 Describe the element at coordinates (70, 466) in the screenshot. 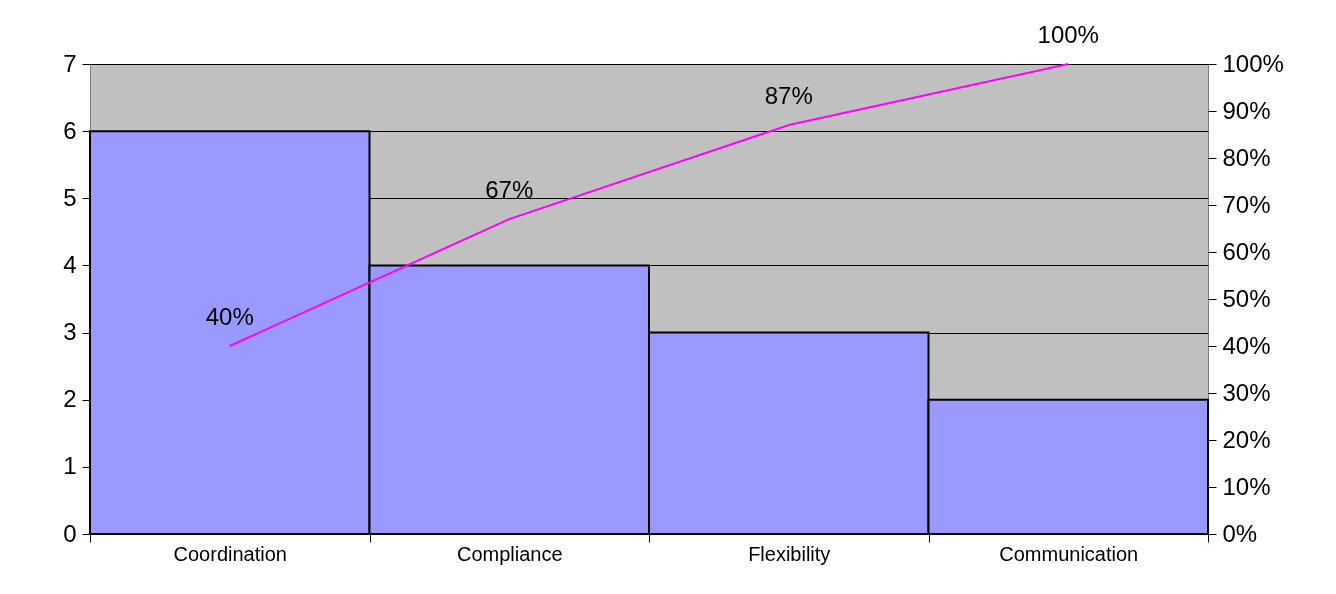

I see `y-tick-label: 1` at that location.